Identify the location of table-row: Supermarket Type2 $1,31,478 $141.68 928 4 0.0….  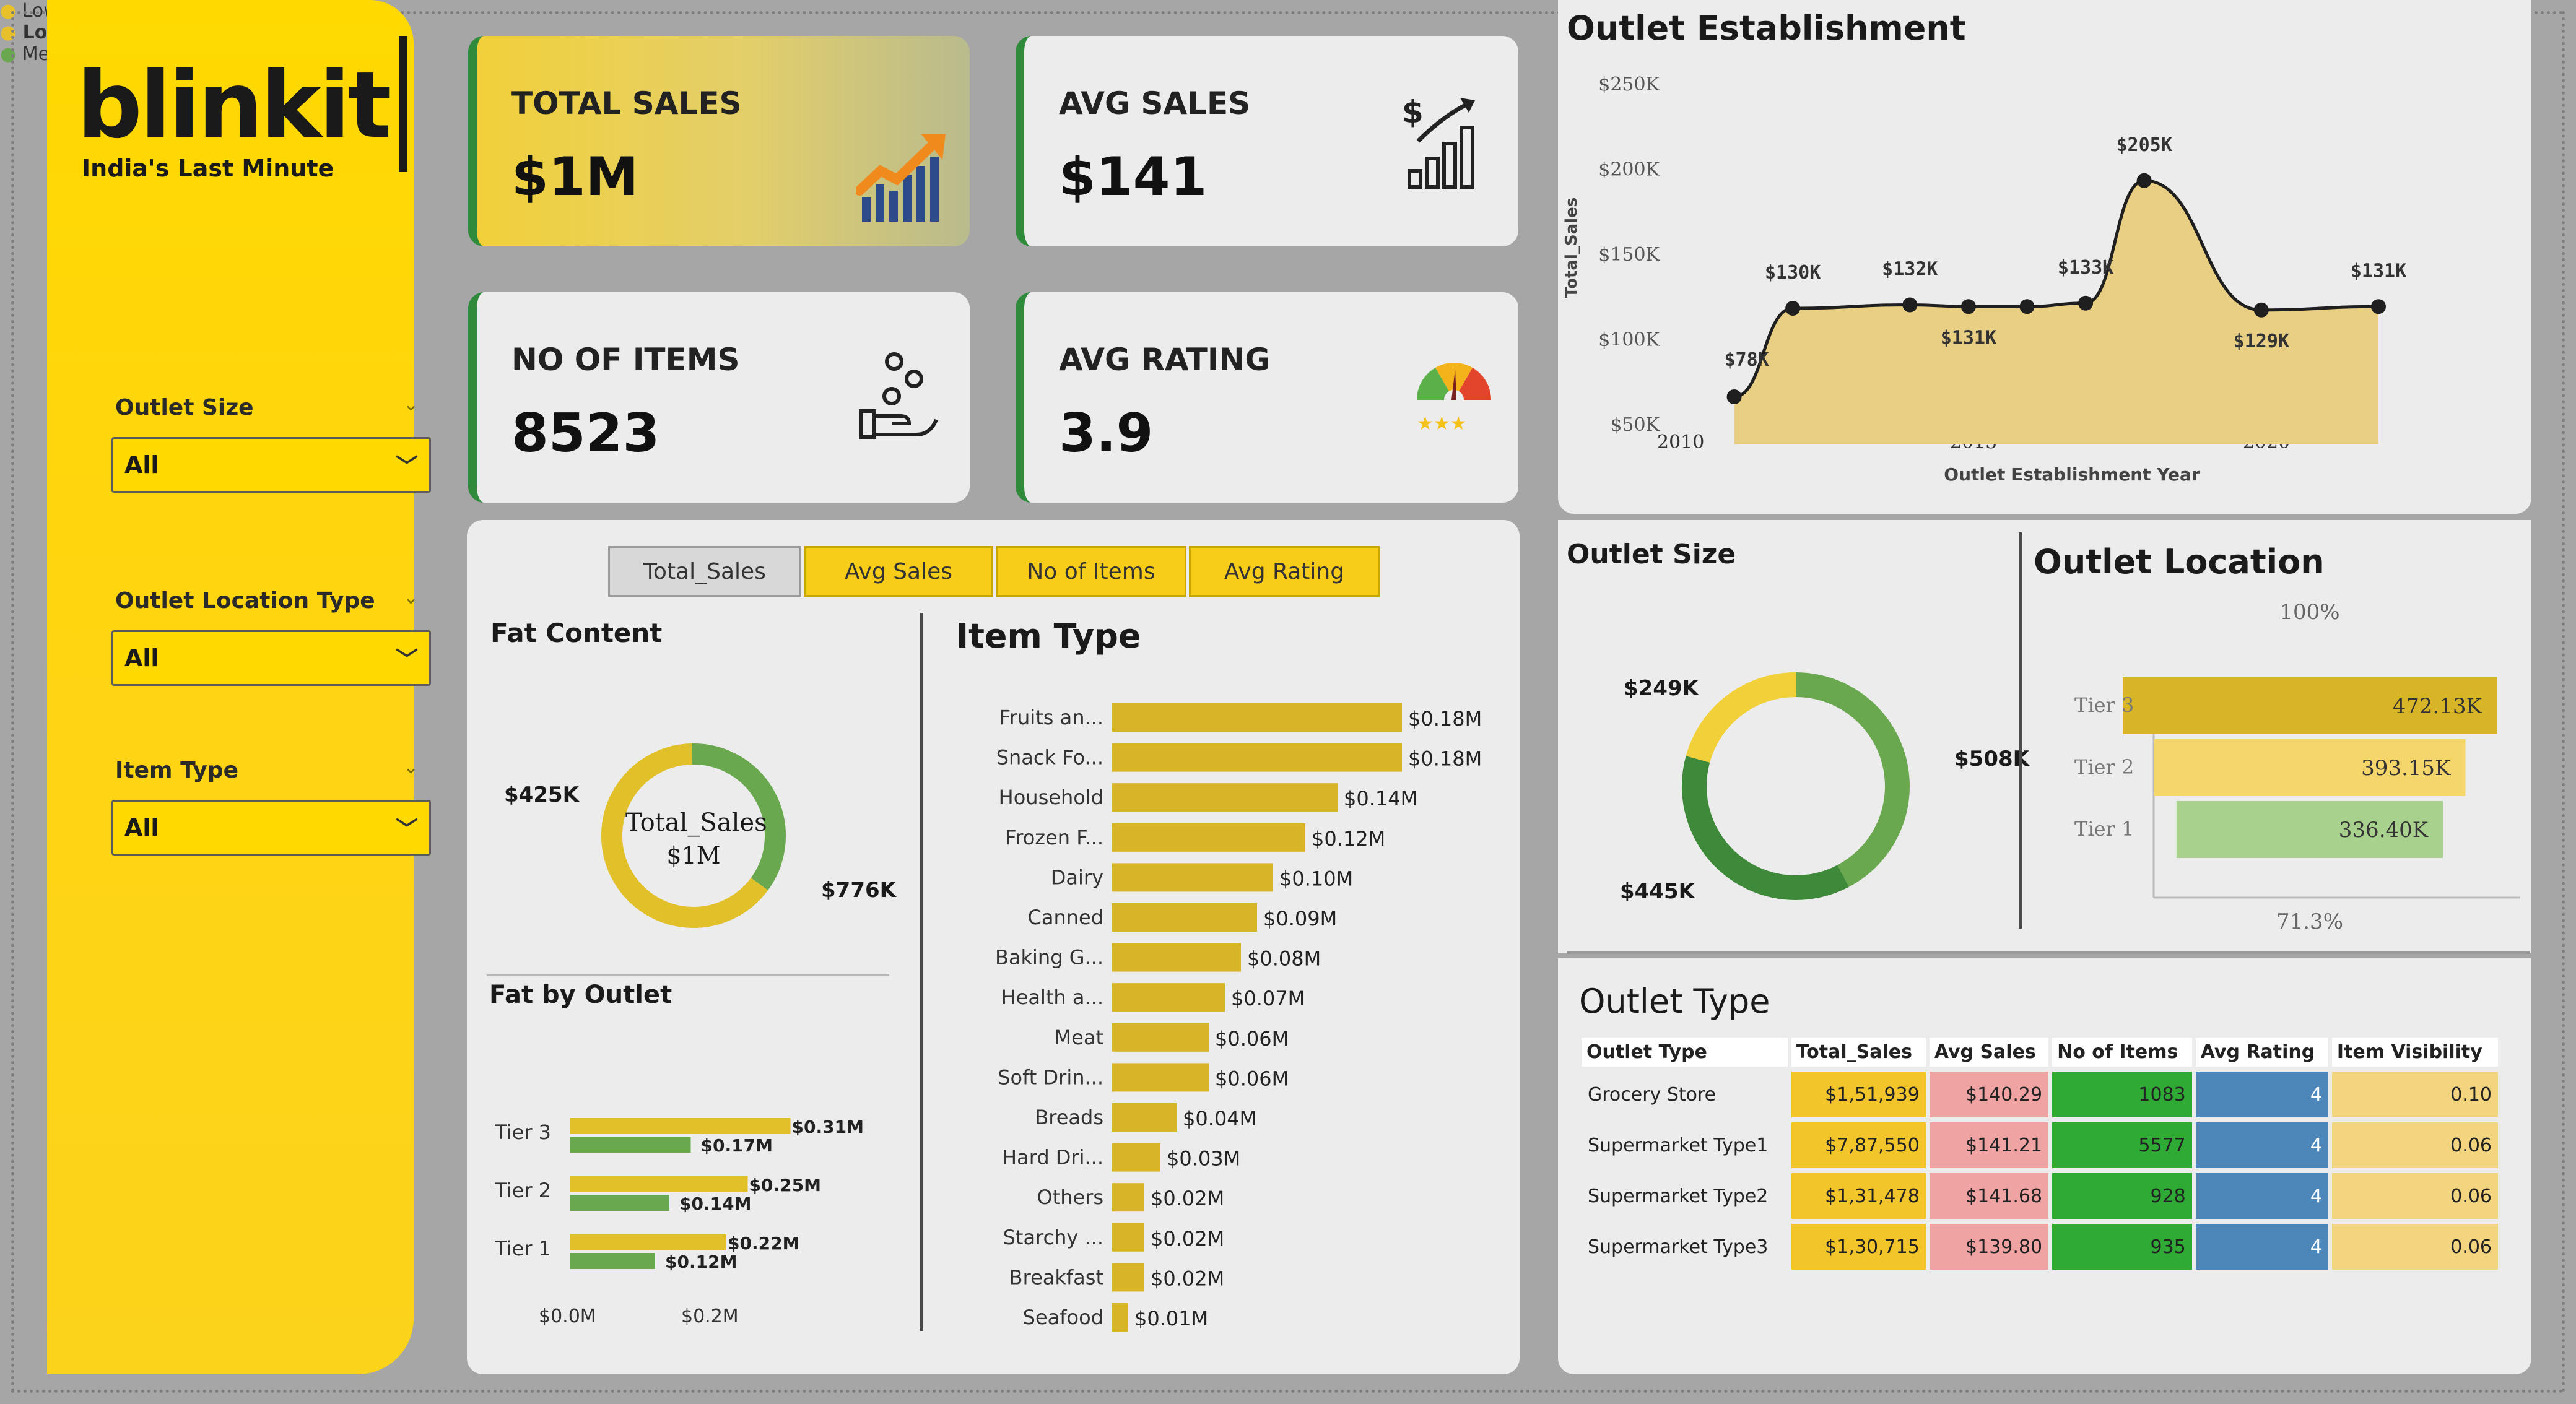
(2040, 1196).